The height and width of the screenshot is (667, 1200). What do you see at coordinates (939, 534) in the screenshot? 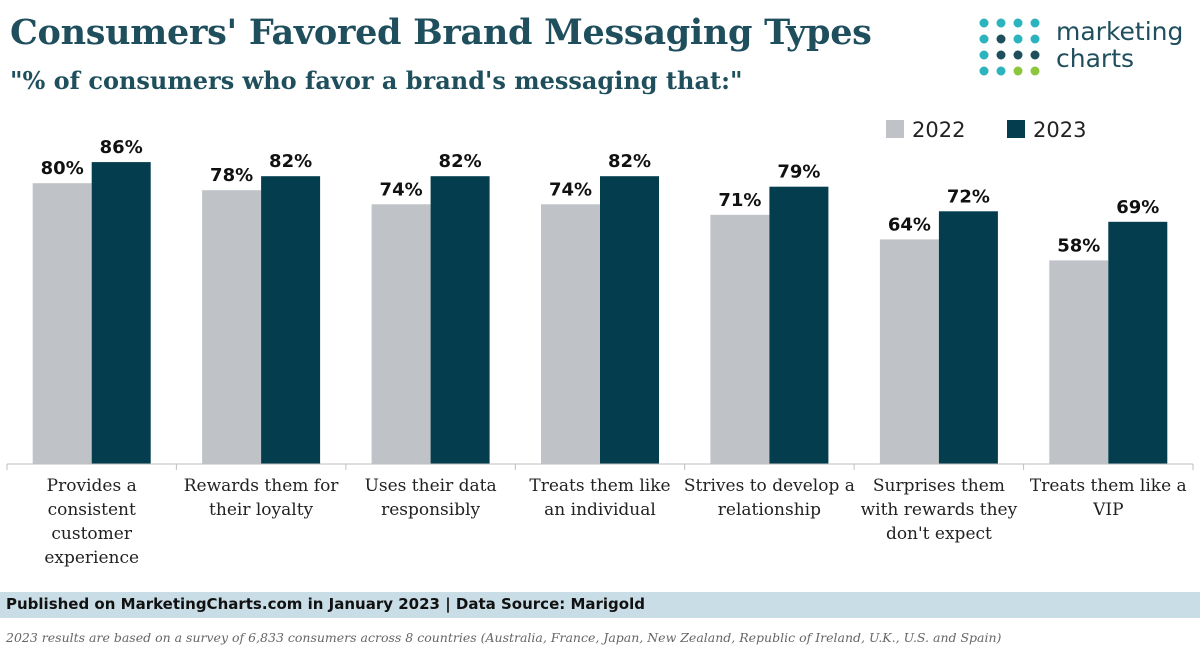
I see `category-label-line: don't expect` at bounding box center [939, 534].